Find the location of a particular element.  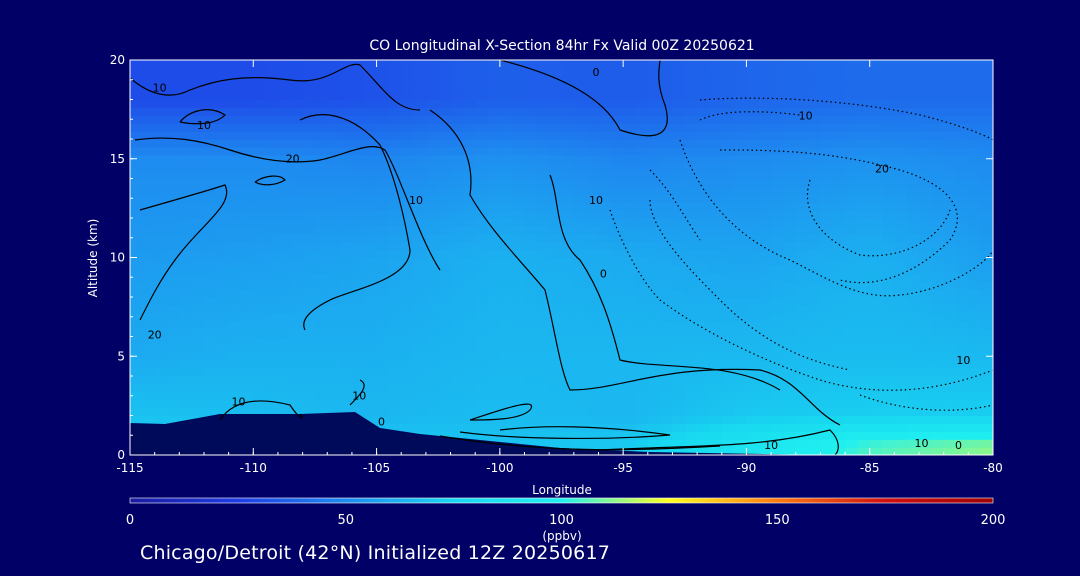

x-tick-label: -100 is located at coordinates (499, 468).